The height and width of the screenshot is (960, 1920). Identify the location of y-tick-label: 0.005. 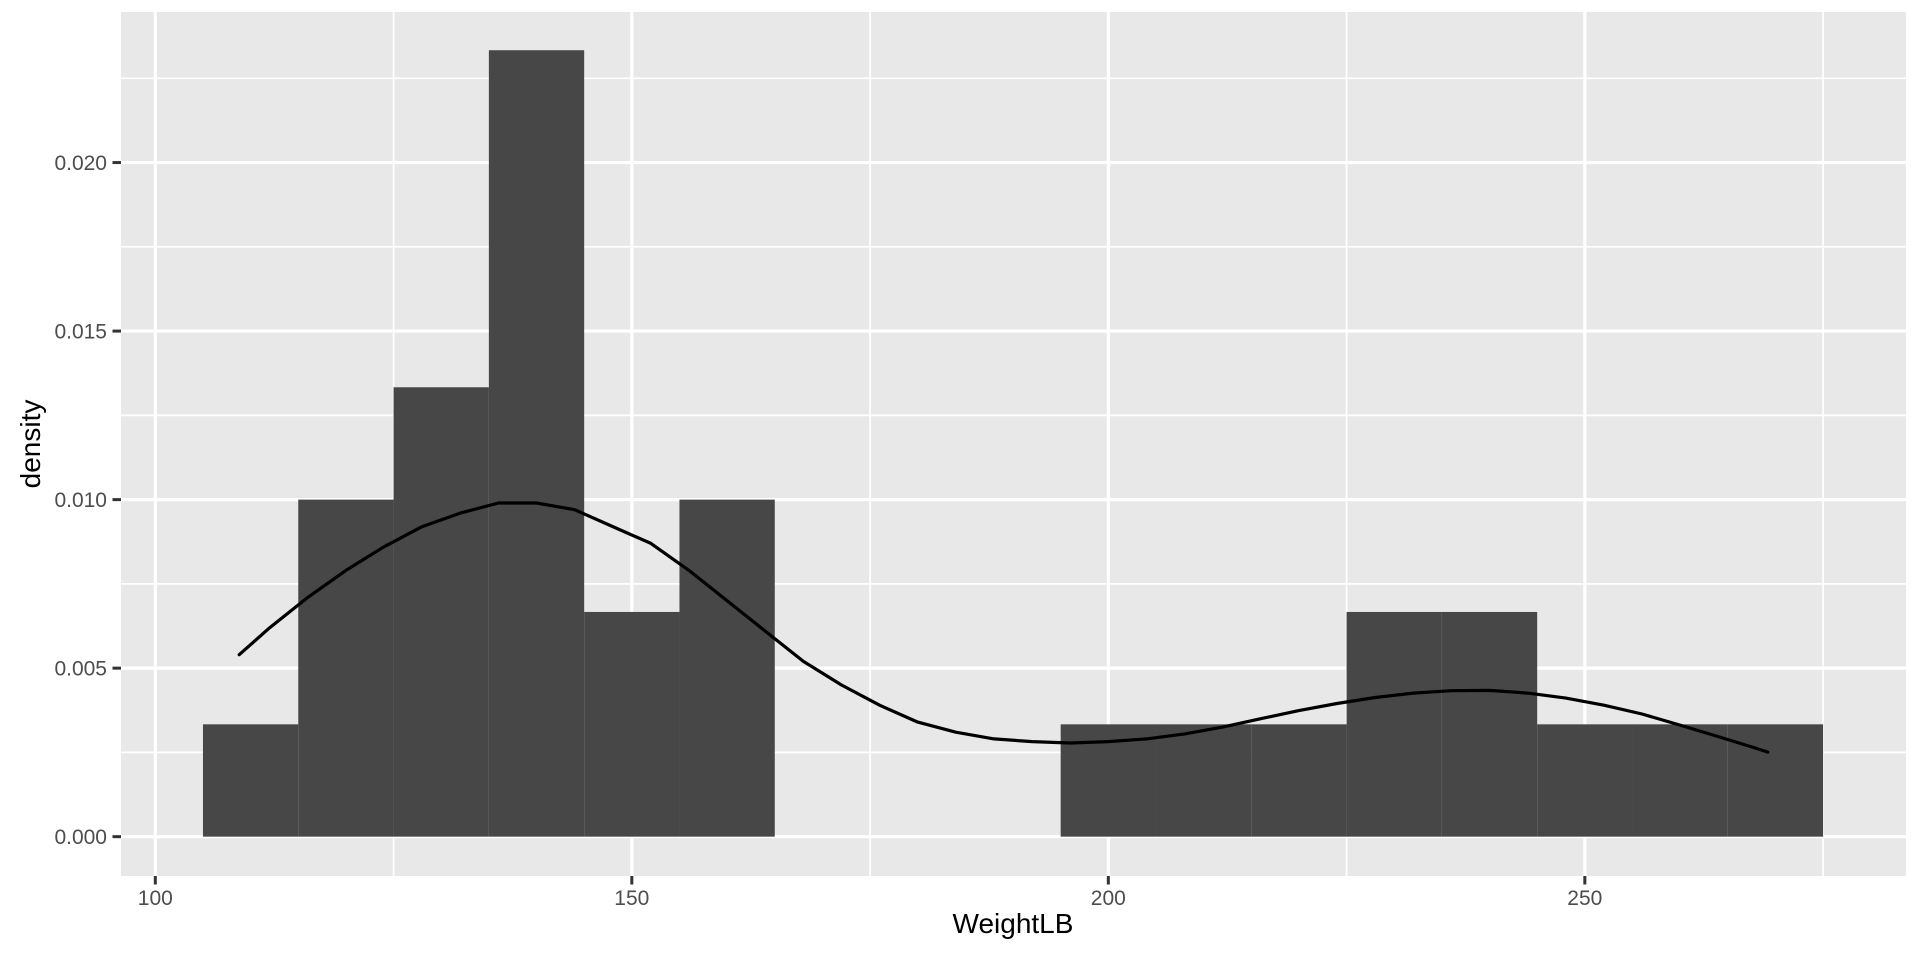
(80, 669).